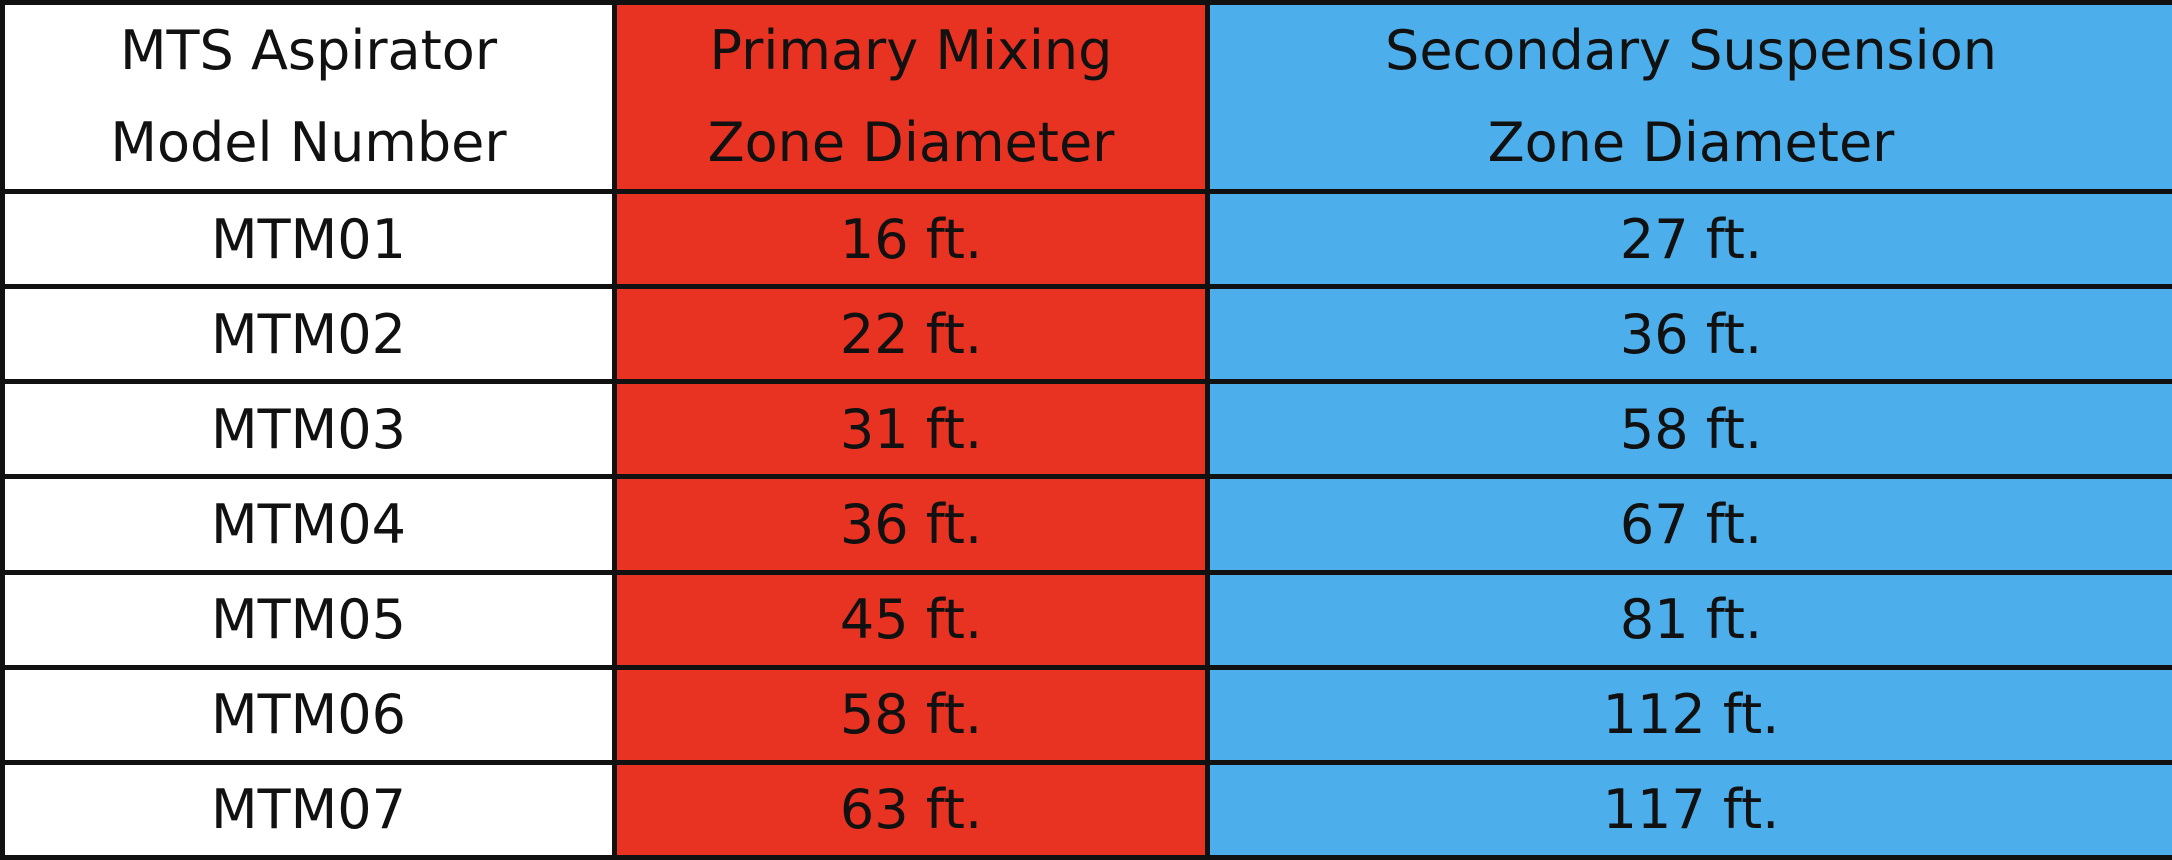  What do you see at coordinates (1688, 239) in the screenshot?
I see `diameter-cell: 27 ft.` at bounding box center [1688, 239].